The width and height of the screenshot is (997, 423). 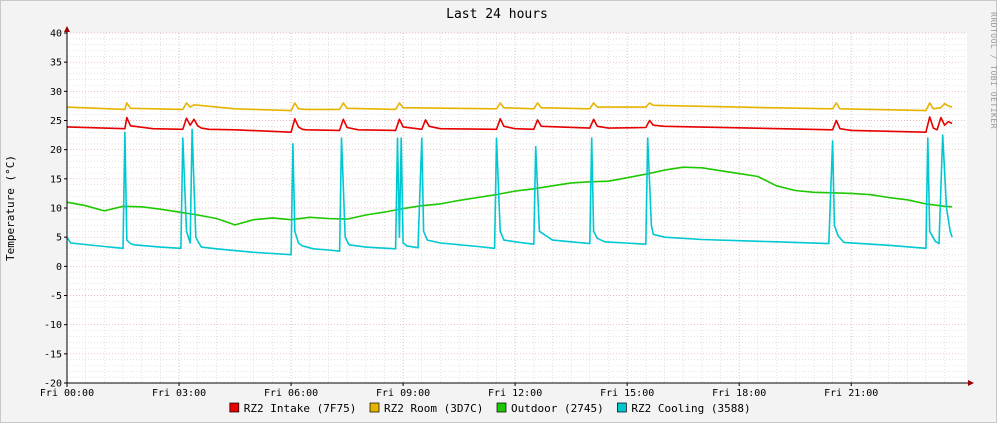 I want to click on y-tick-label: -20, so click(x=53, y=384).